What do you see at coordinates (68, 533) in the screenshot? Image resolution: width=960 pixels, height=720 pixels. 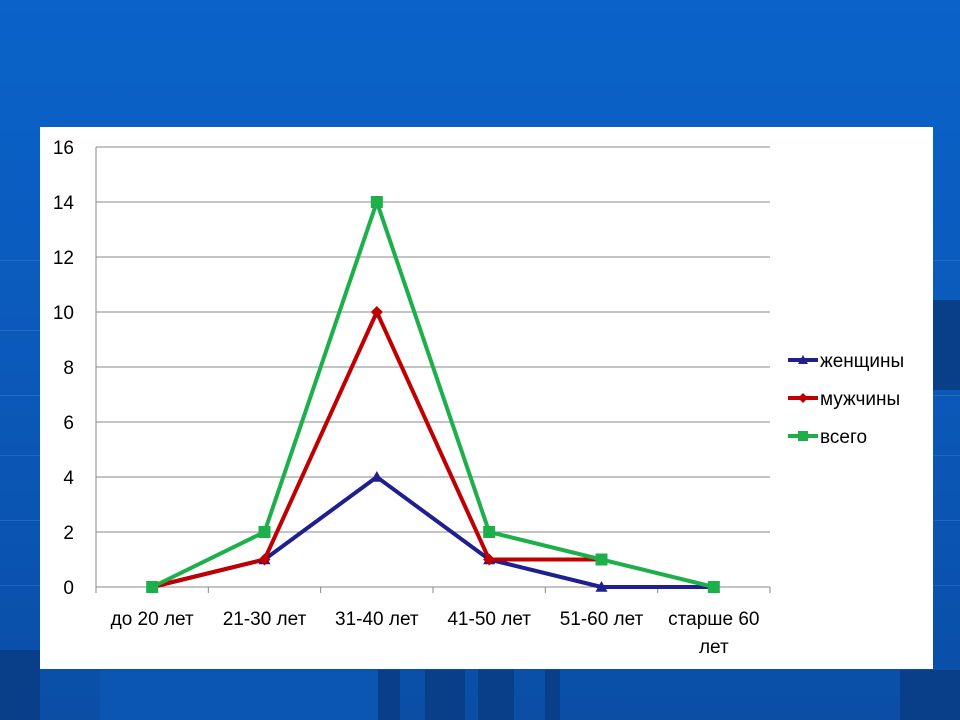 I see `y-tick-label: 2` at bounding box center [68, 533].